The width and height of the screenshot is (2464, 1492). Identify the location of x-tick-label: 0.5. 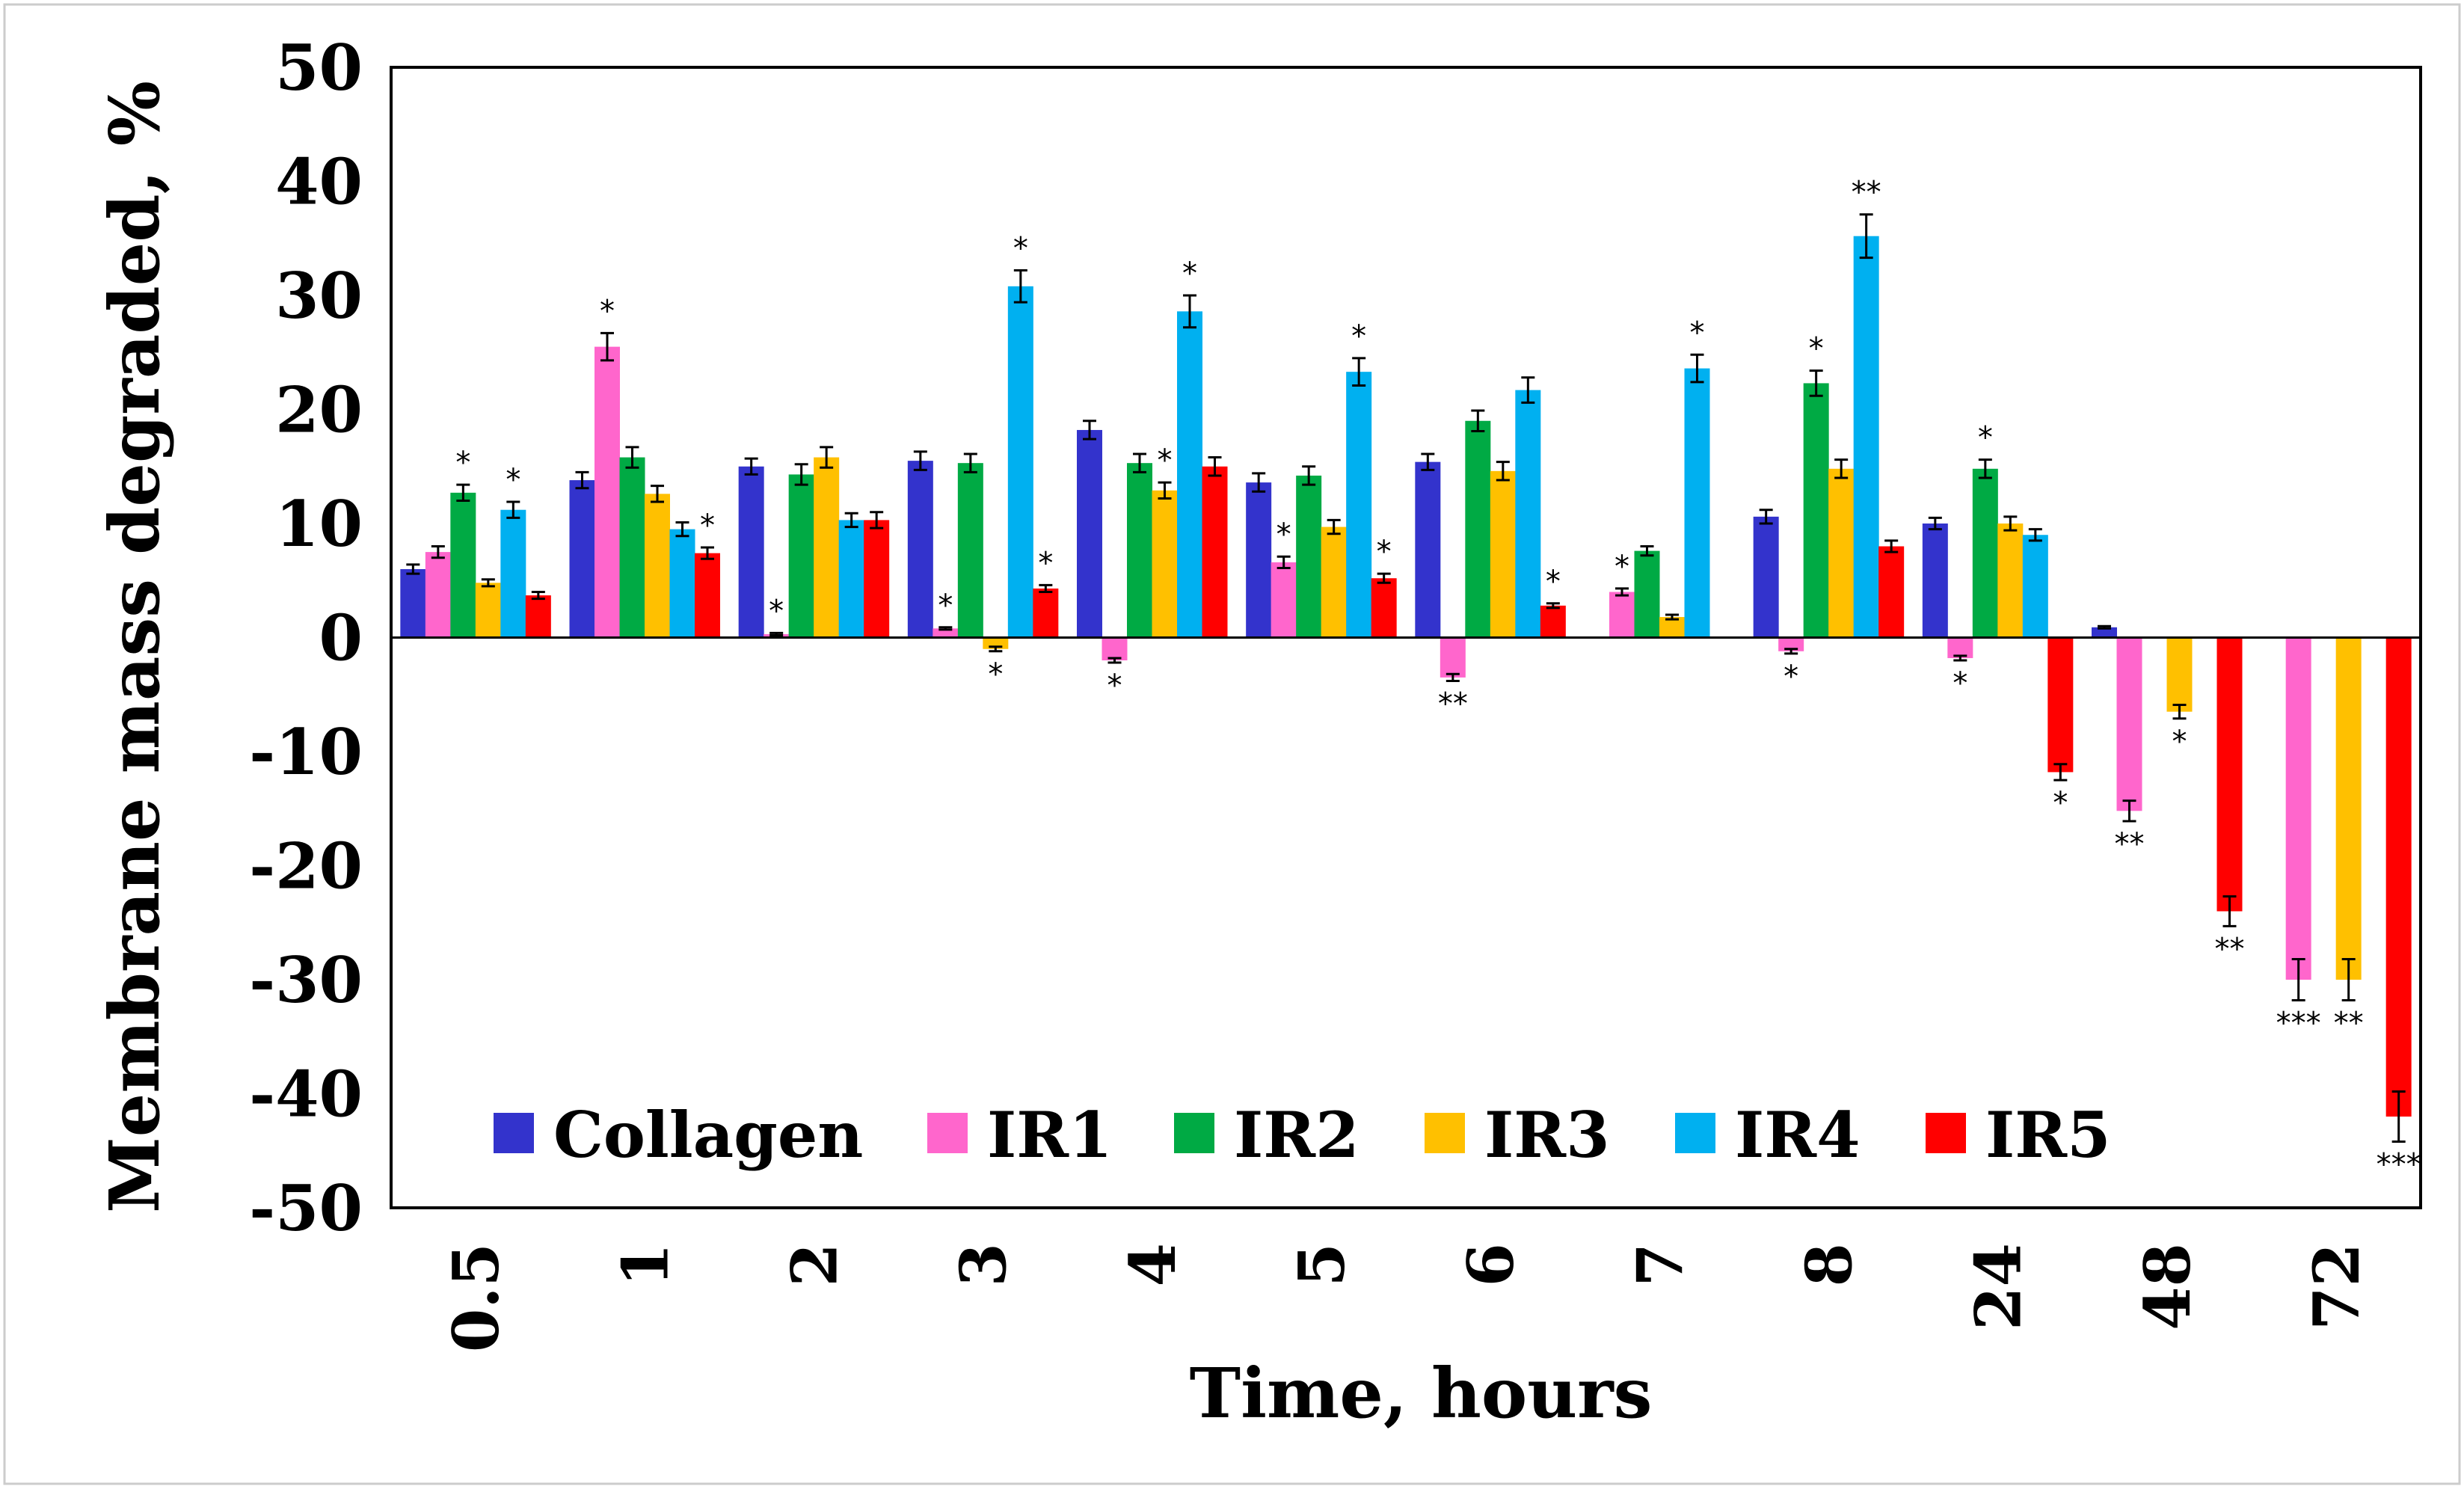
(476, 1297).